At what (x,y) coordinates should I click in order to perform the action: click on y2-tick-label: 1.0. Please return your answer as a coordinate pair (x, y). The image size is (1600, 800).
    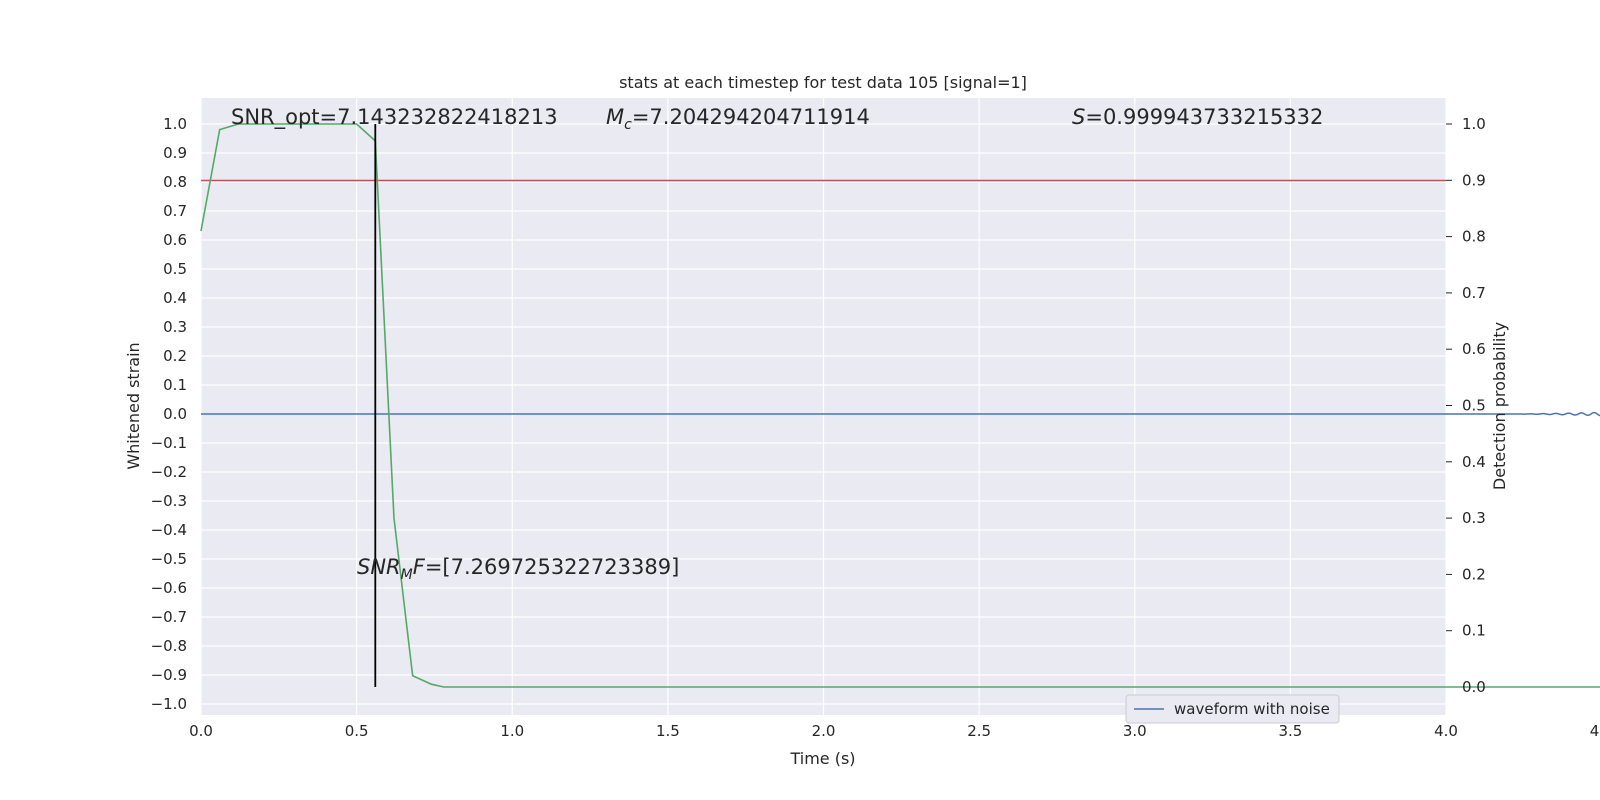
    Looking at the image, I should click on (1474, 124).